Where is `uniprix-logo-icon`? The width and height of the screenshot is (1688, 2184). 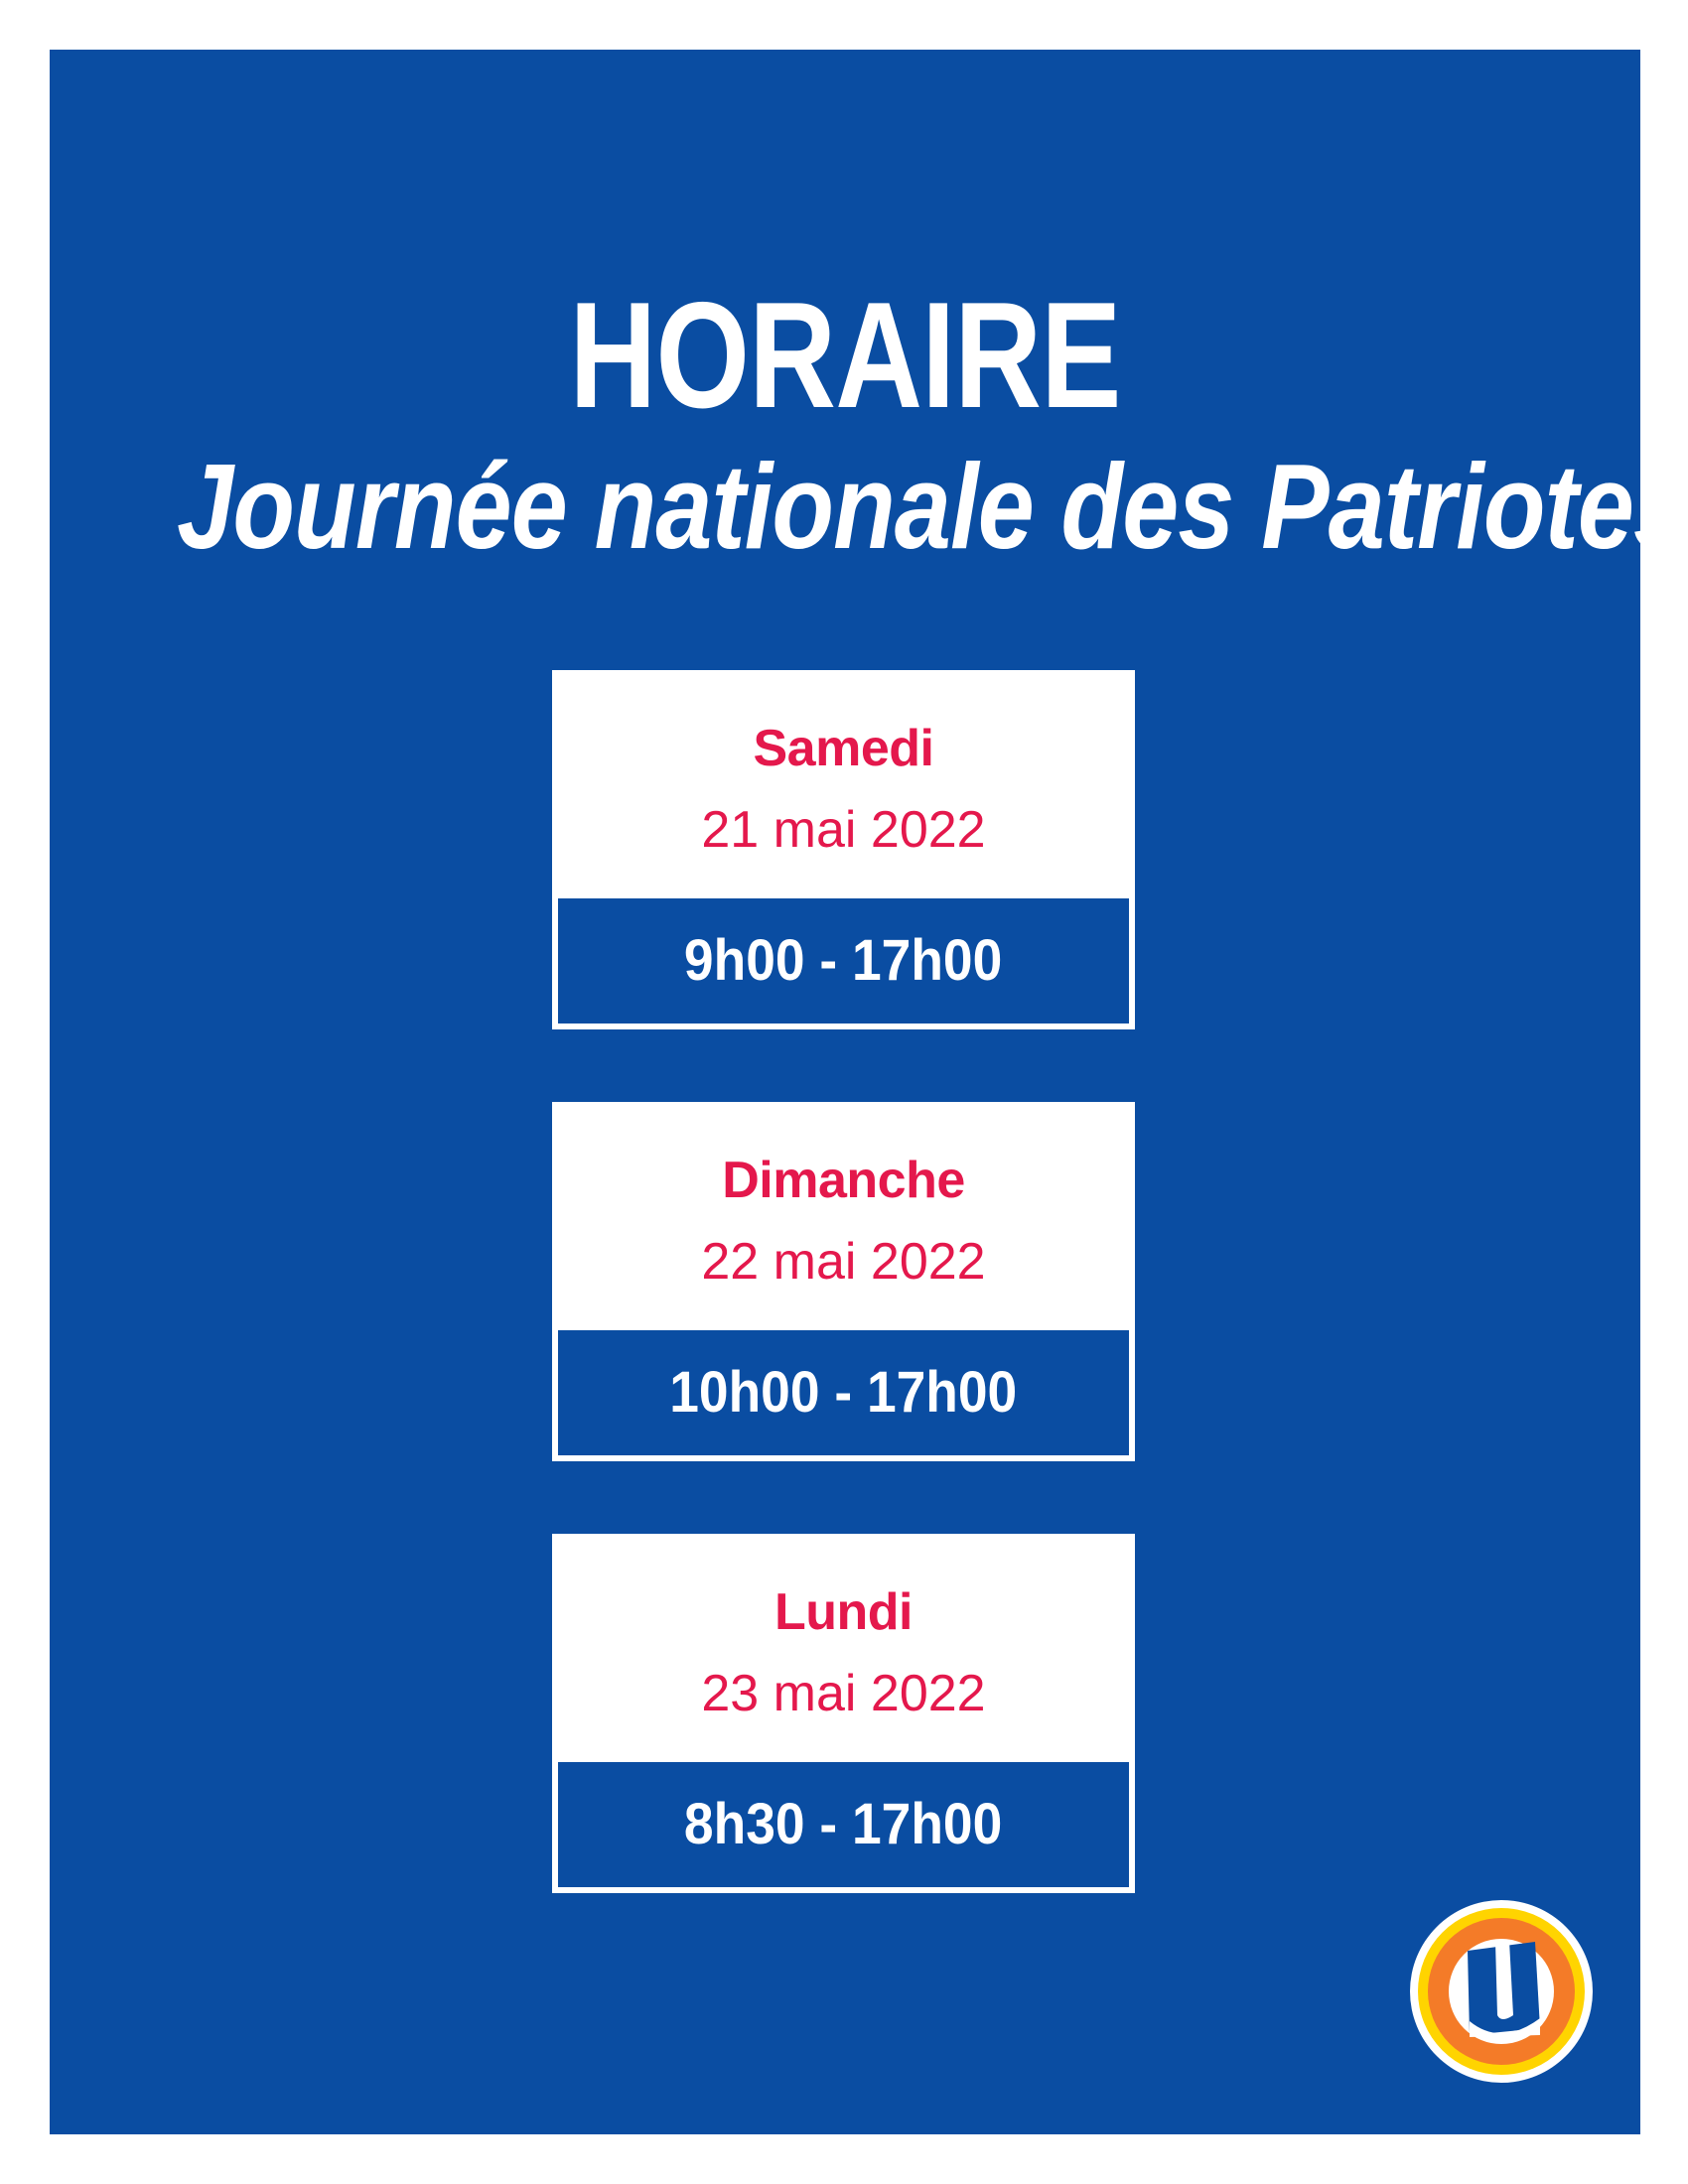
uniprix-logo-icon is located at coordinates (1501, 1991).